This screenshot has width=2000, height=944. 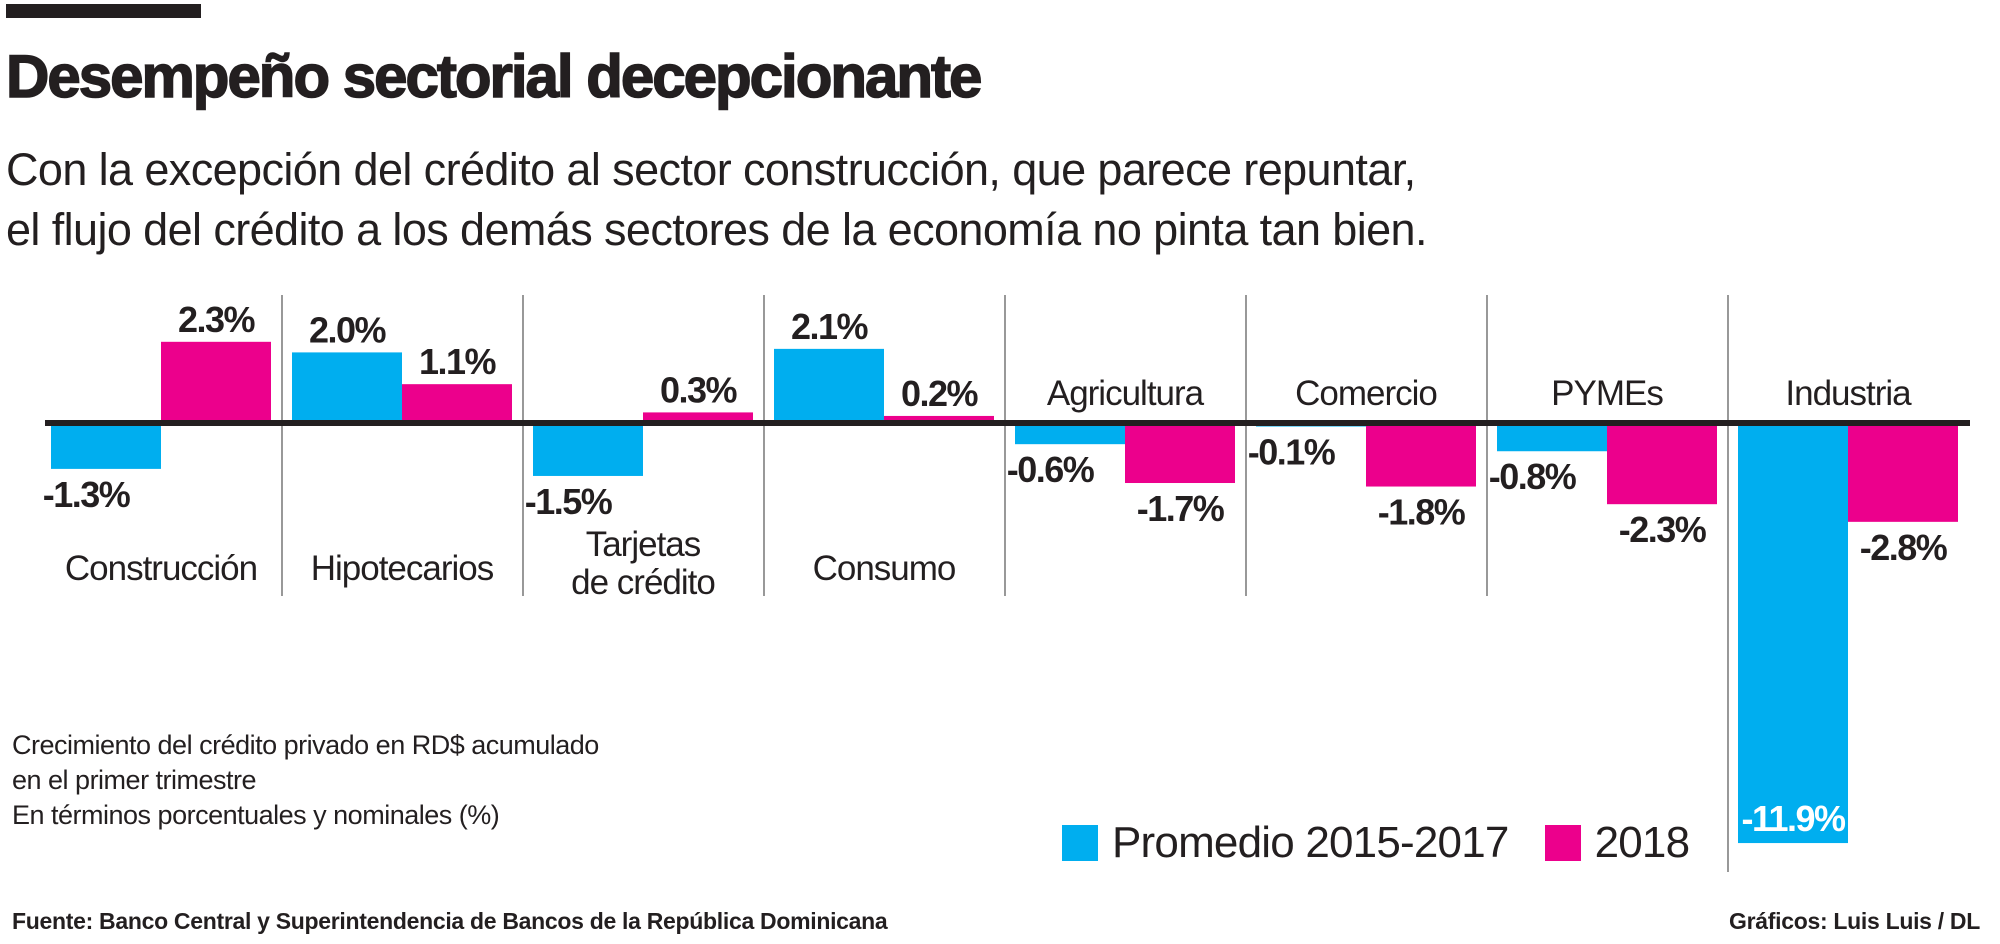 What do you see at coordinates (1310, 842) in the screenshot?
I see `legend-label: Promedio 2015-2017` at bounding box center [1310, 842].